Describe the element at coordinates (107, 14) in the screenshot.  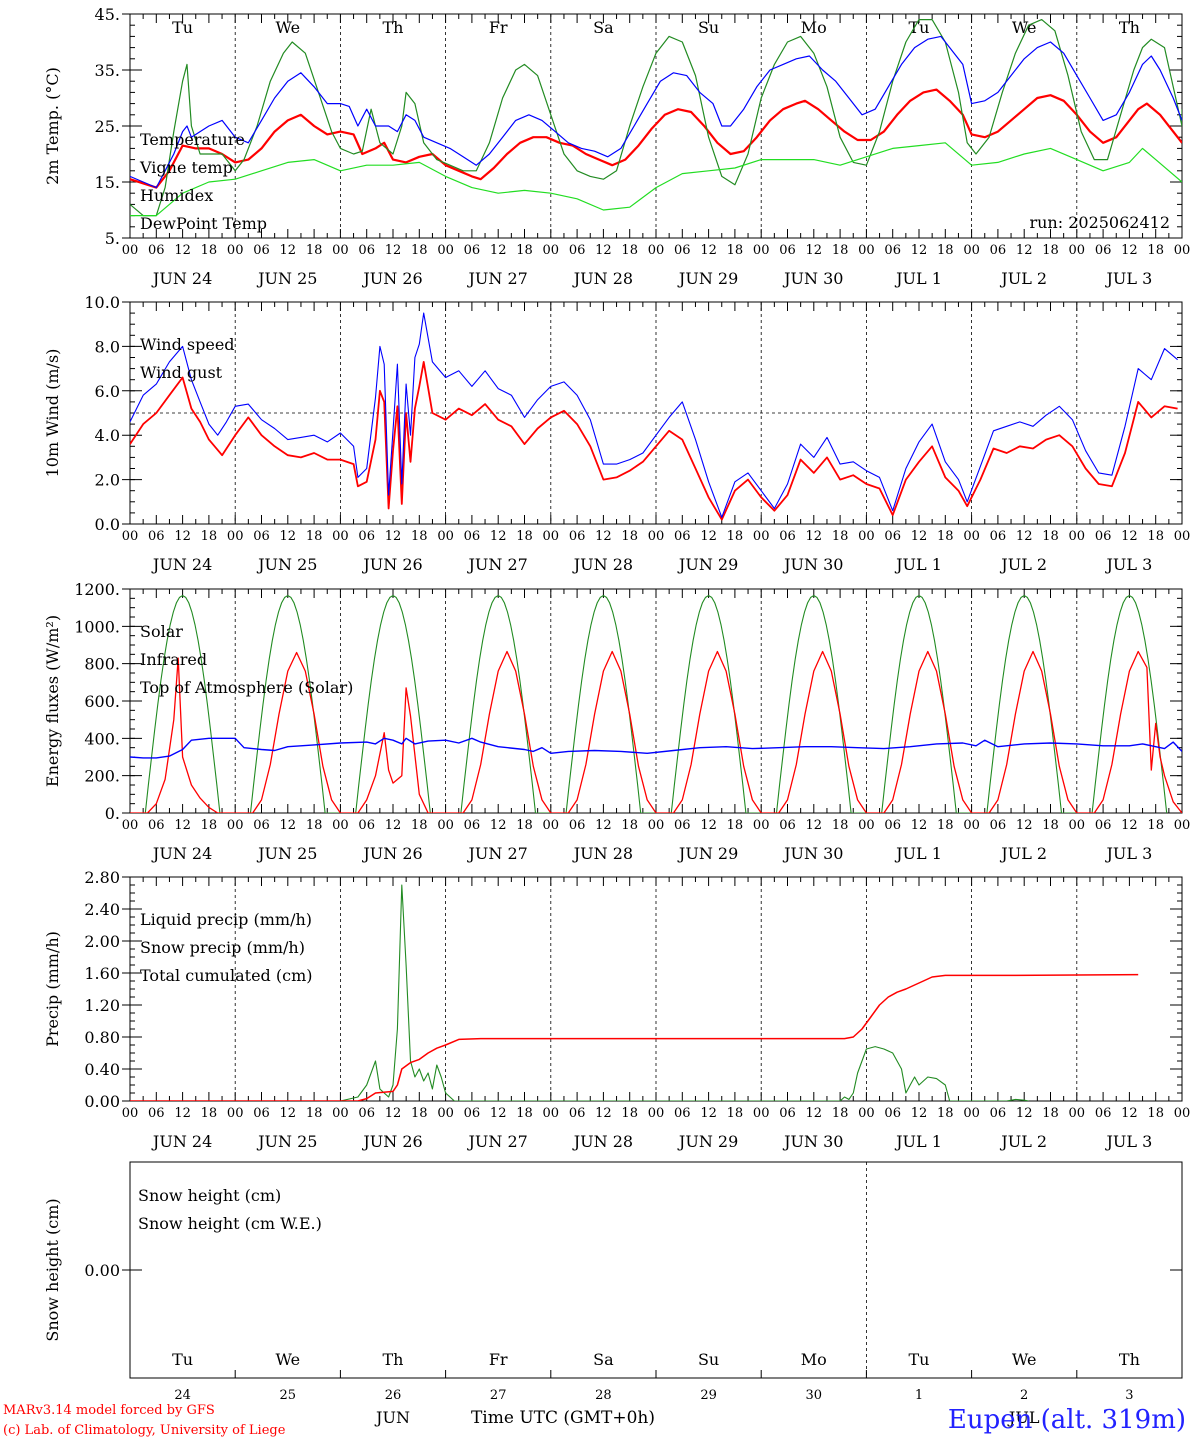
I see `temperature-y-tick-label: 45.` at that location.